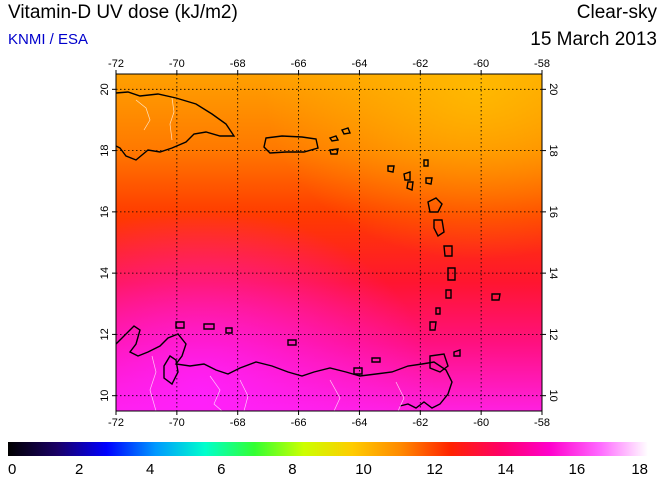  Describe the element at coordinates (105, 212) in the screenshot. I see `lat-tick-label-left: 16` at that location.